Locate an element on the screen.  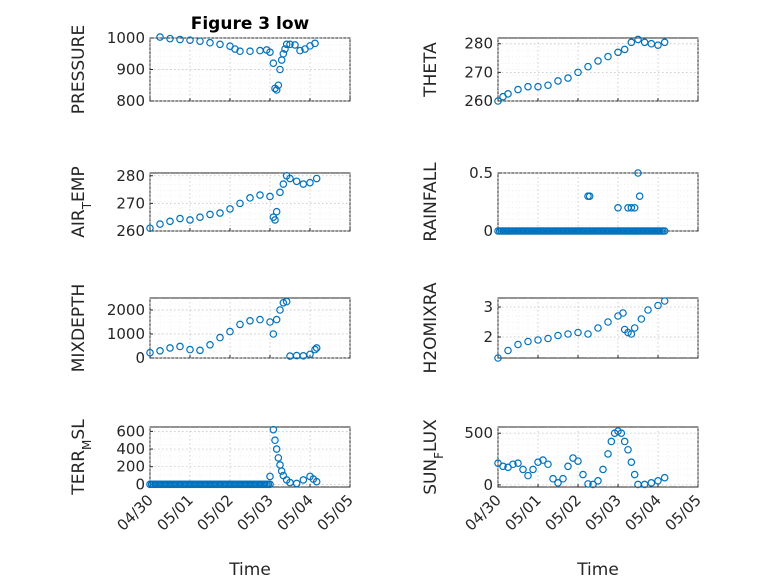
y-axis-label-suffix: EMP is located at coordinates (79, 184).